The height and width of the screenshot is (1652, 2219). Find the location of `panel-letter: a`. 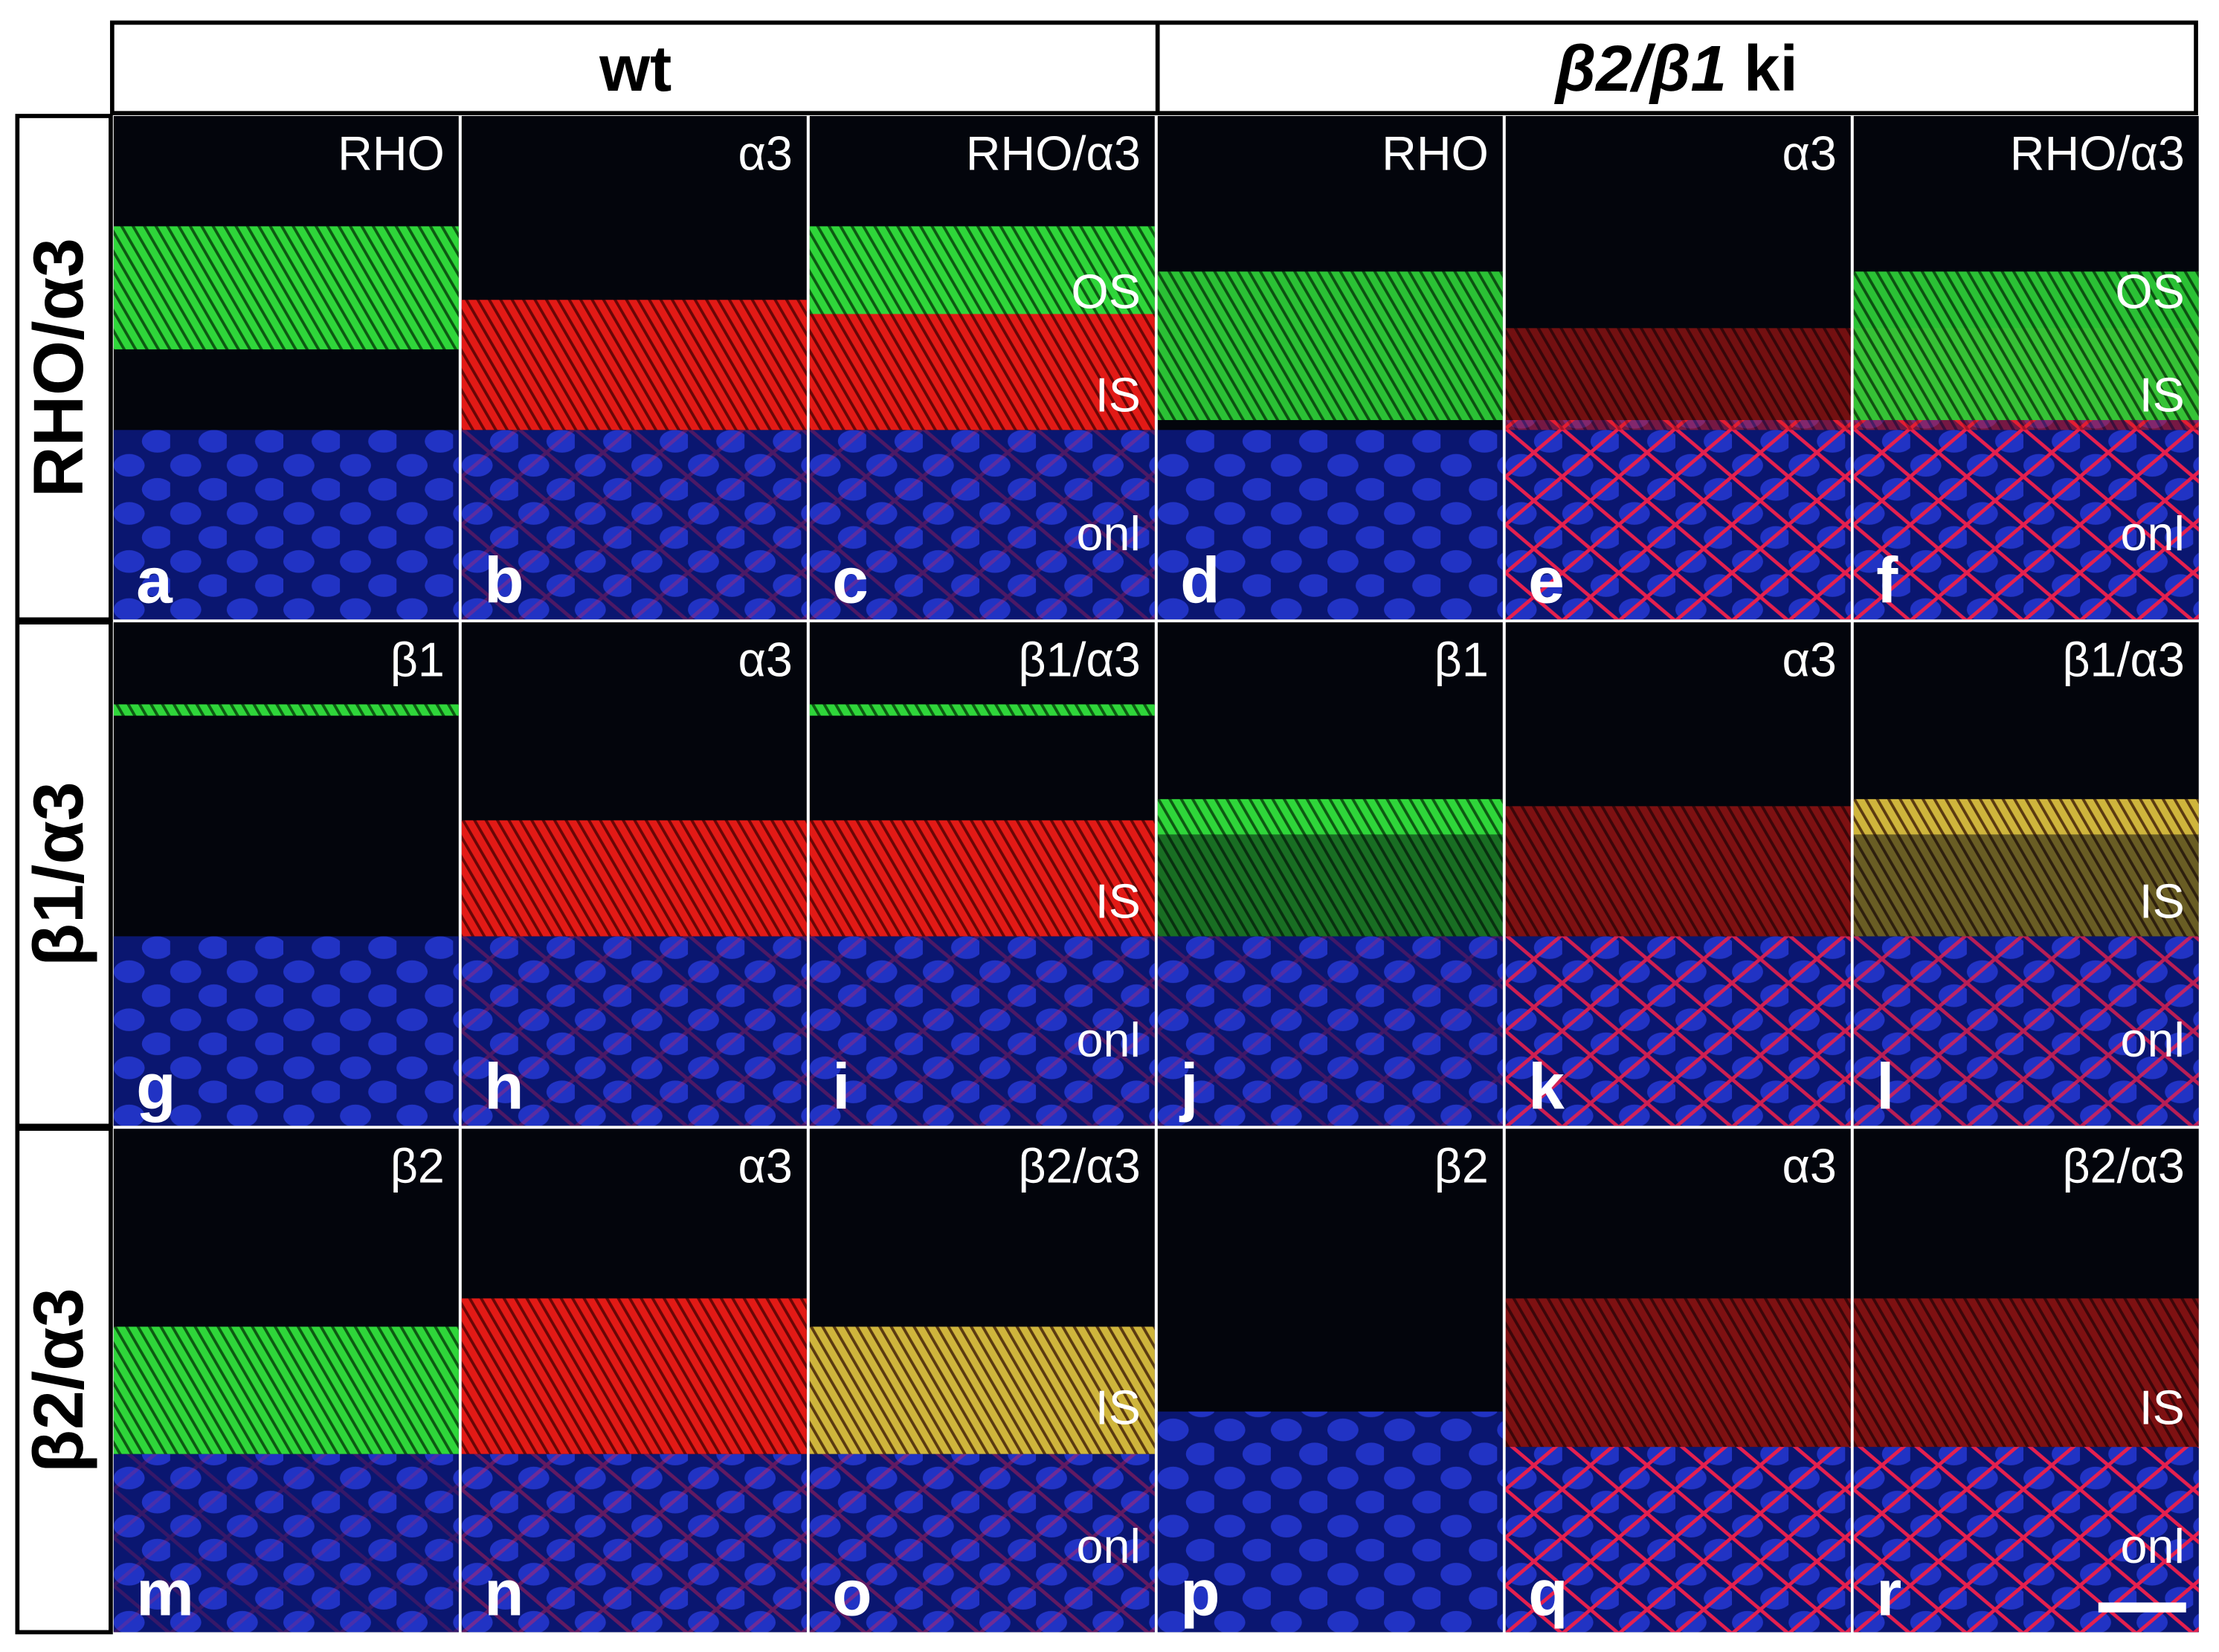

panel-letter: a is located at coordinates (154, 579).